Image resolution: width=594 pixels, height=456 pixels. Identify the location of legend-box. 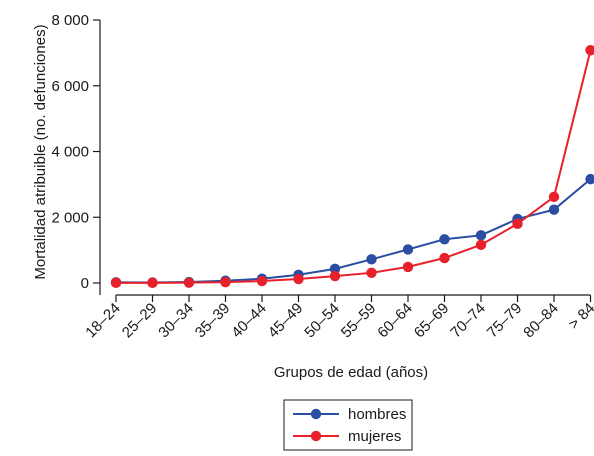
(348, 425).